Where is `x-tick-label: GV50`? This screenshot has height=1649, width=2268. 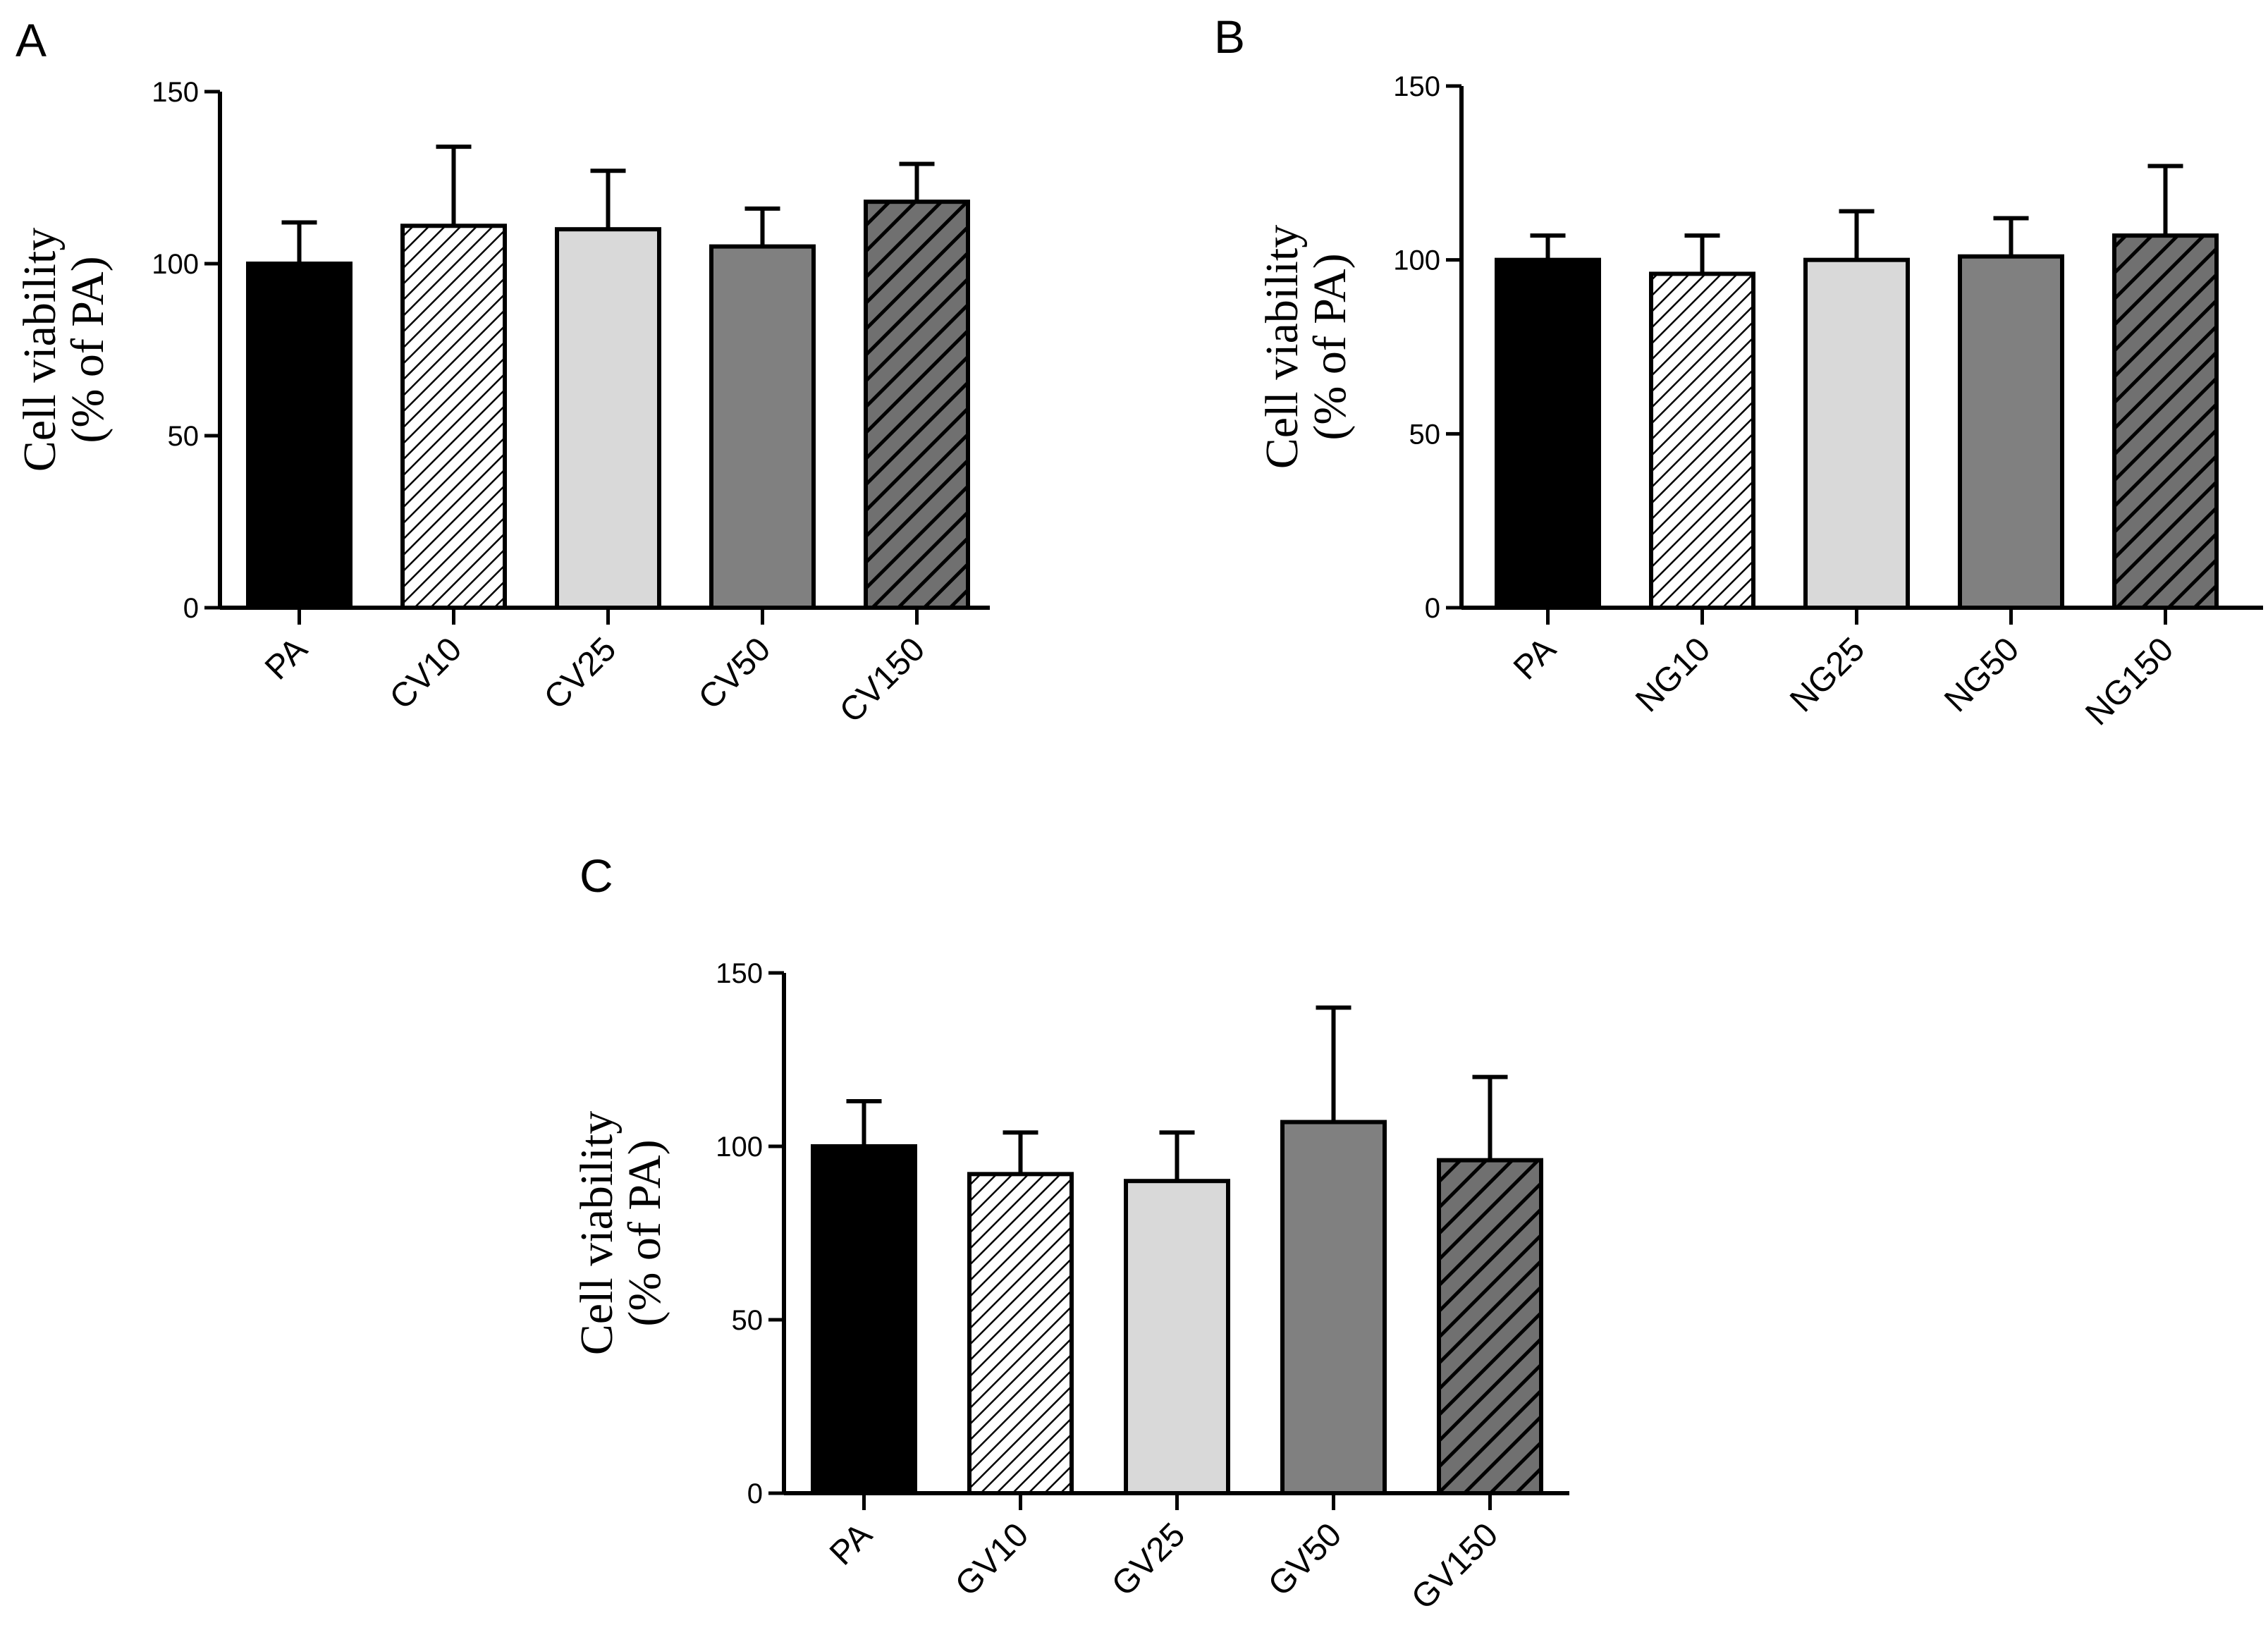 x-tick-label: GV50 is located at coordinates (1305, 1560).